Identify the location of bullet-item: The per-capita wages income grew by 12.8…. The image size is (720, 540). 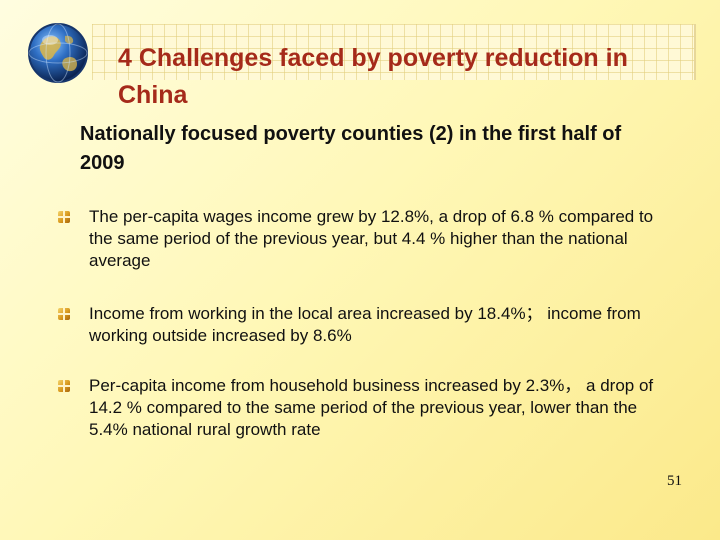
(358, 239).